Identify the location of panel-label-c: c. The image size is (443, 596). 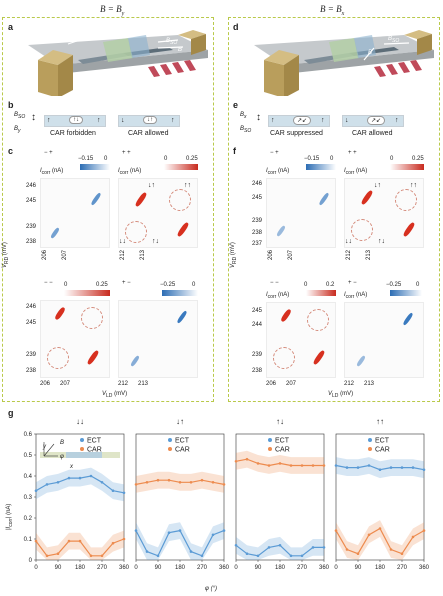
(11, 151).